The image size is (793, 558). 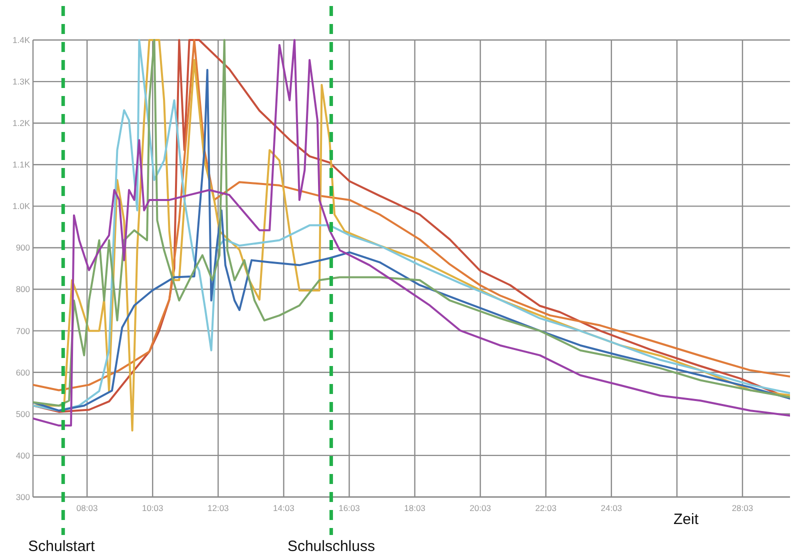 I want to click on x-tick-label: 14:03, so click(x=284, y=508).